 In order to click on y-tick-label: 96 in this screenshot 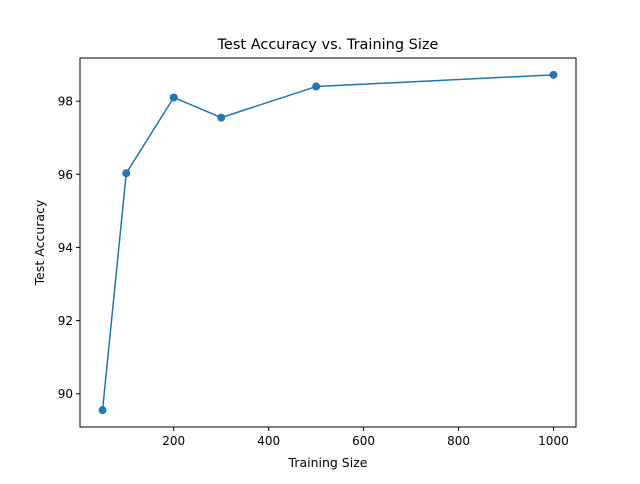, I will do `click(65, 175)`.